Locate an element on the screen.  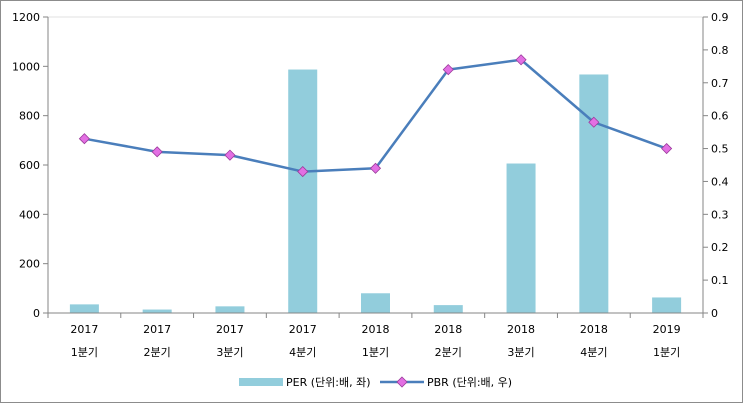
right-tick-label: 0.4 is located at coordinates (720, 181).